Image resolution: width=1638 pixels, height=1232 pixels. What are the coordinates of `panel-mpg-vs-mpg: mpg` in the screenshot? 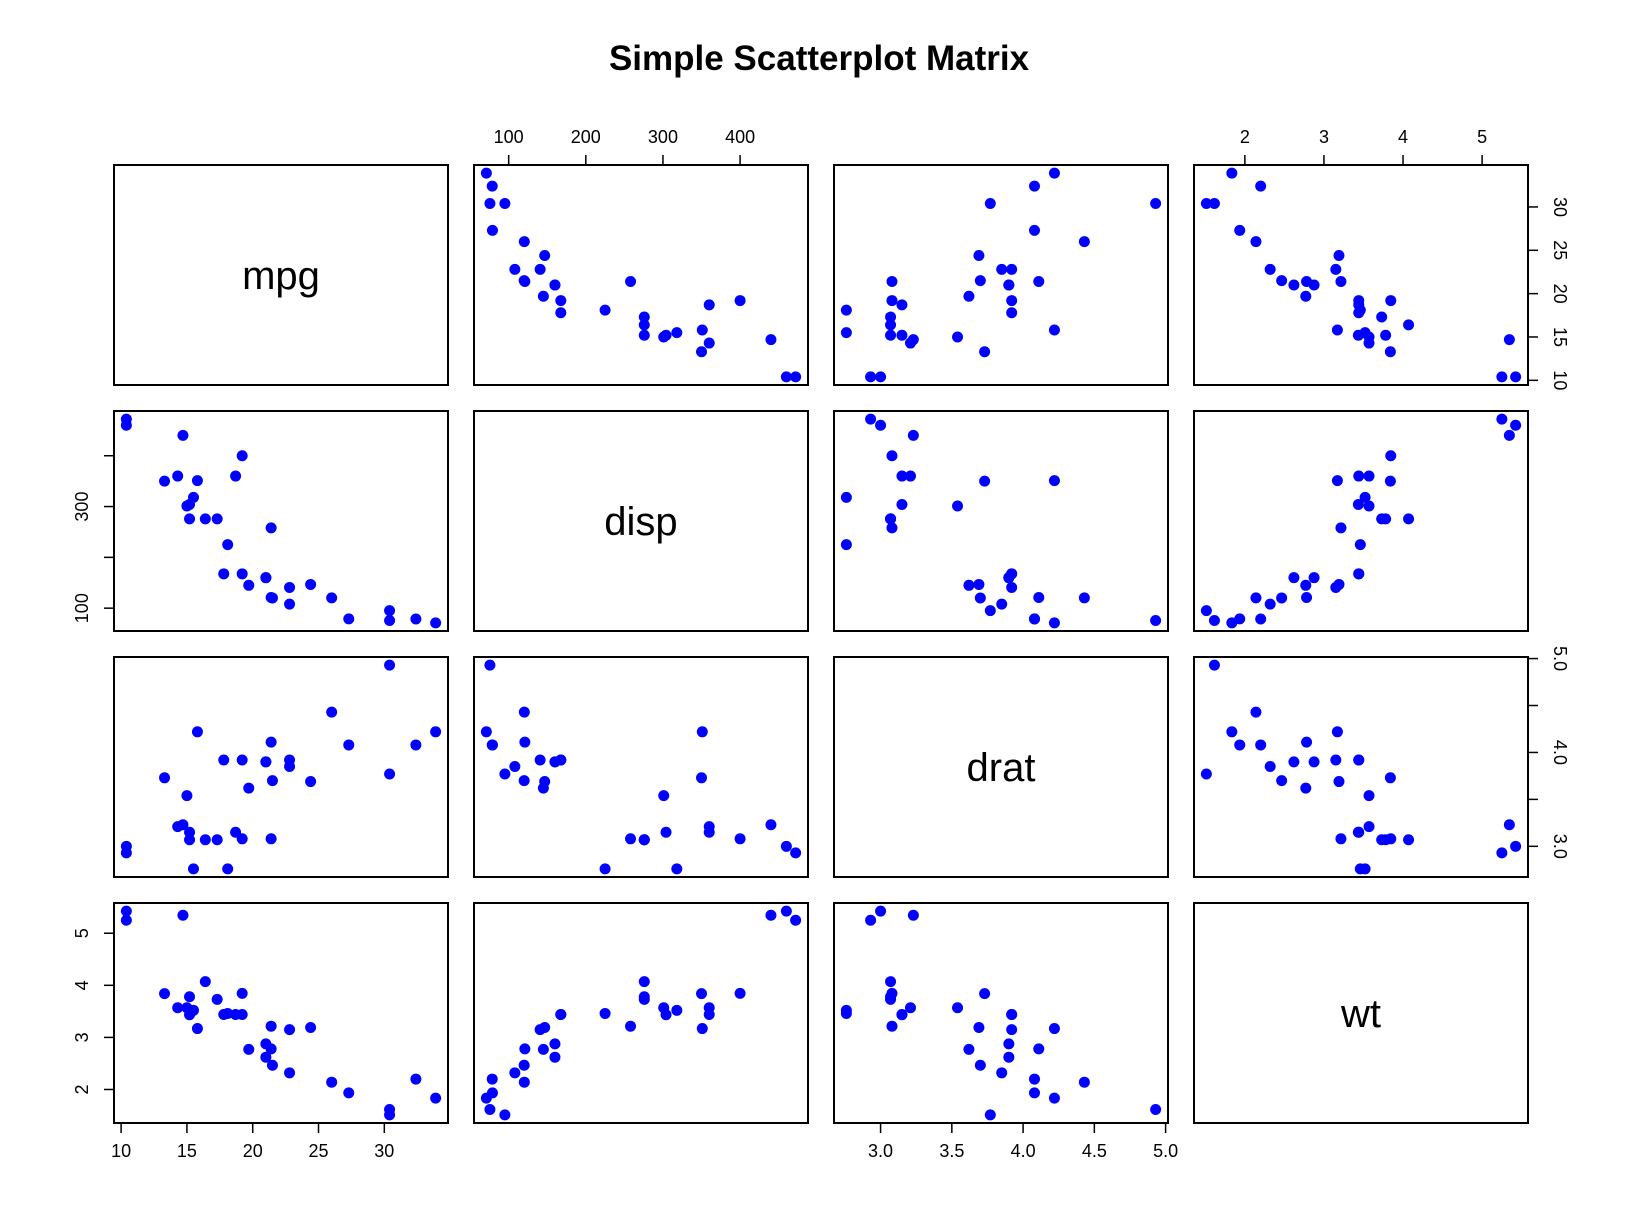 It's located at (281, 275).